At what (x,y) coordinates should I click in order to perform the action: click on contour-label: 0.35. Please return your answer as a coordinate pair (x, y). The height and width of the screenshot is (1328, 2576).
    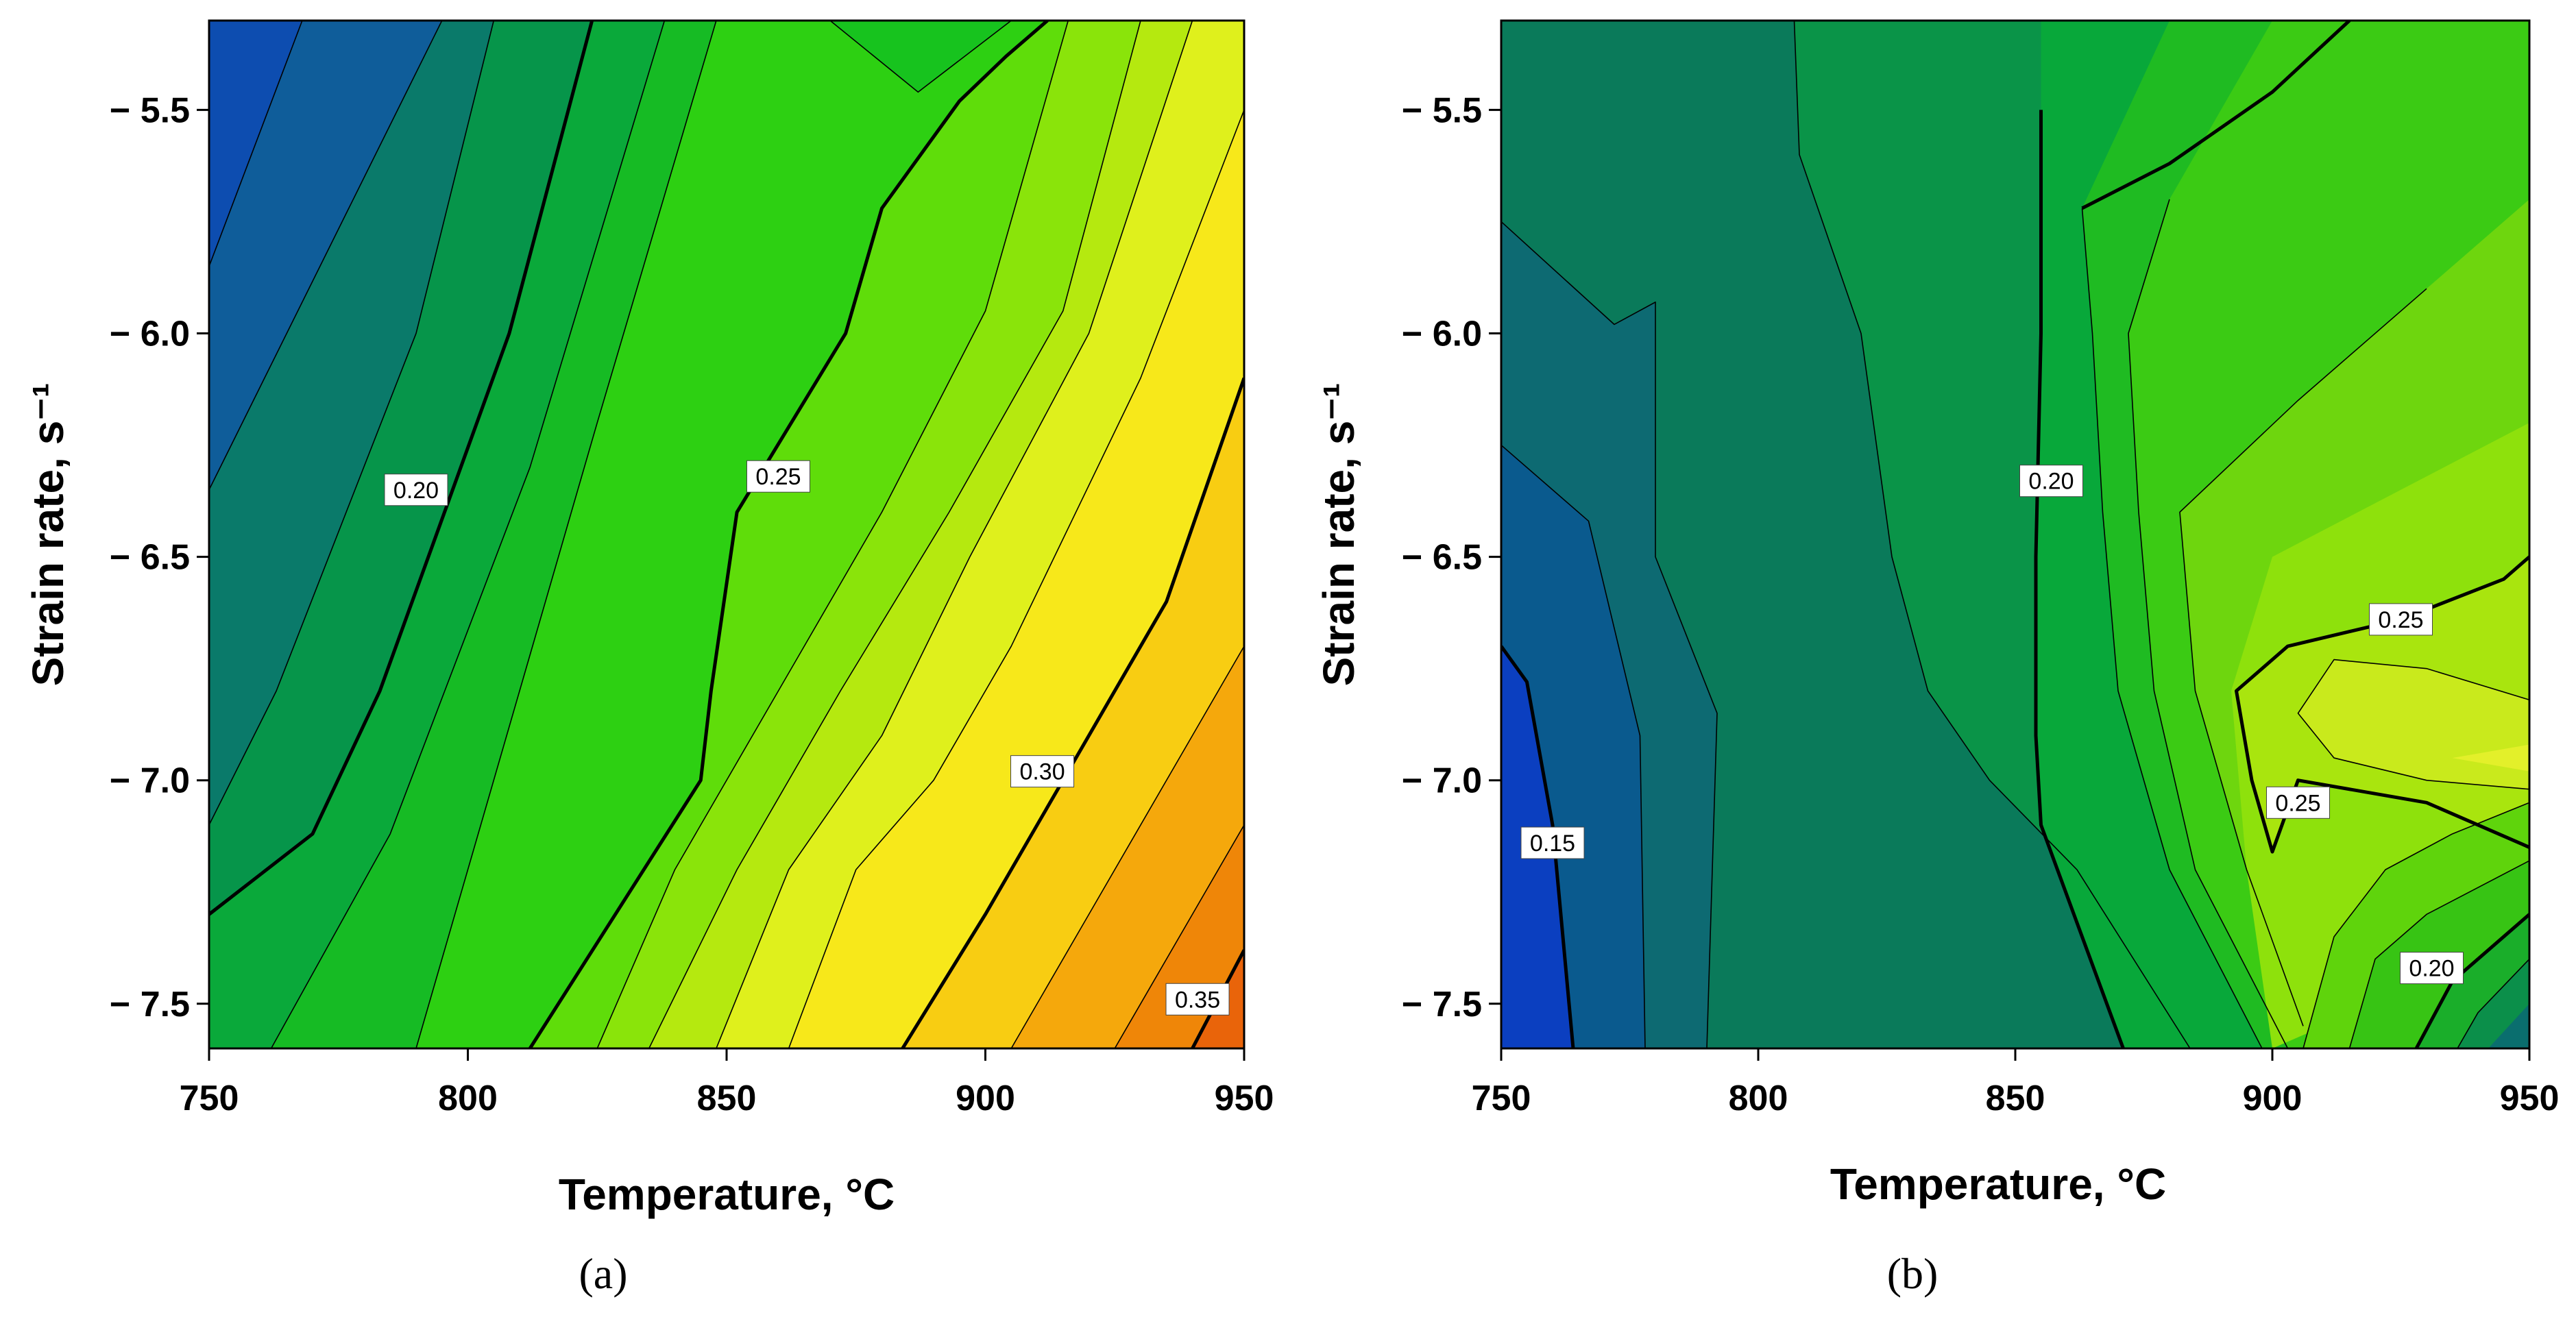
    Looking at the image, I should click on (1197, 1000).